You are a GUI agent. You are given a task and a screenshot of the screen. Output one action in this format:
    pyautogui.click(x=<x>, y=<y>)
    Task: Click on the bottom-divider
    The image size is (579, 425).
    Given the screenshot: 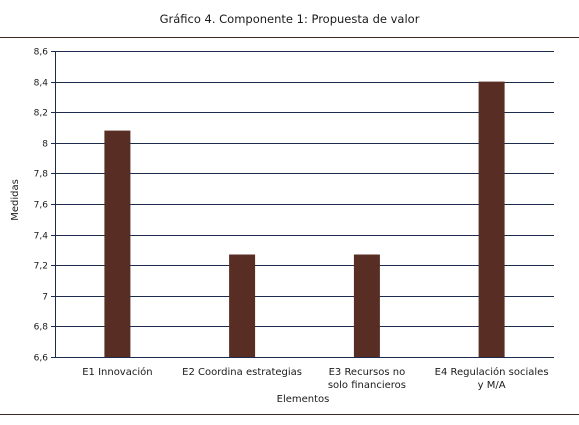 What is the action you would take?
    pyautogui.click(x=289, y=414)
    